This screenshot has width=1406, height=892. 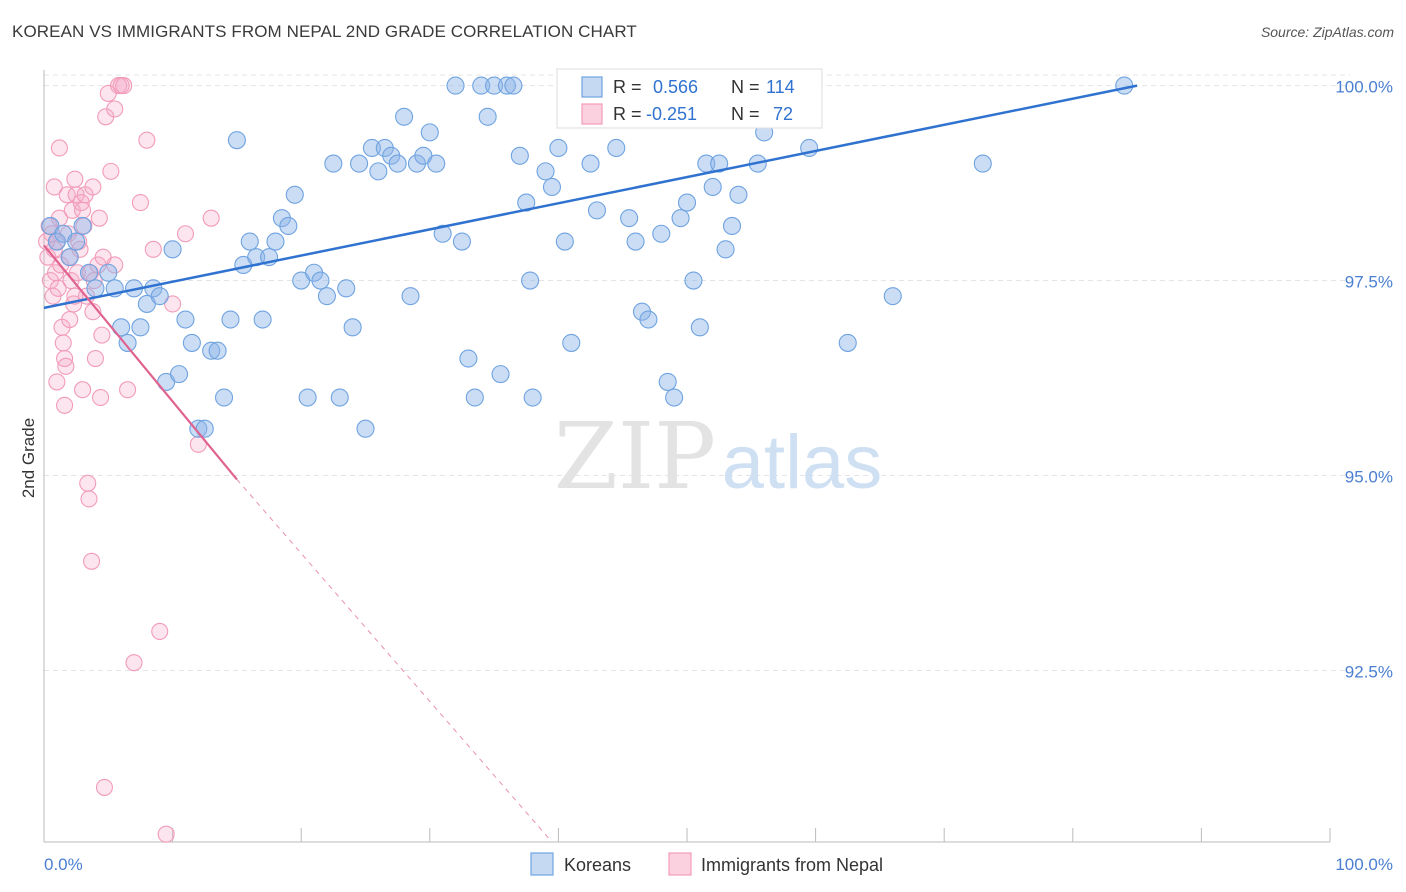 I want to click on nepal-trend-line, so click(x=140, y=362).